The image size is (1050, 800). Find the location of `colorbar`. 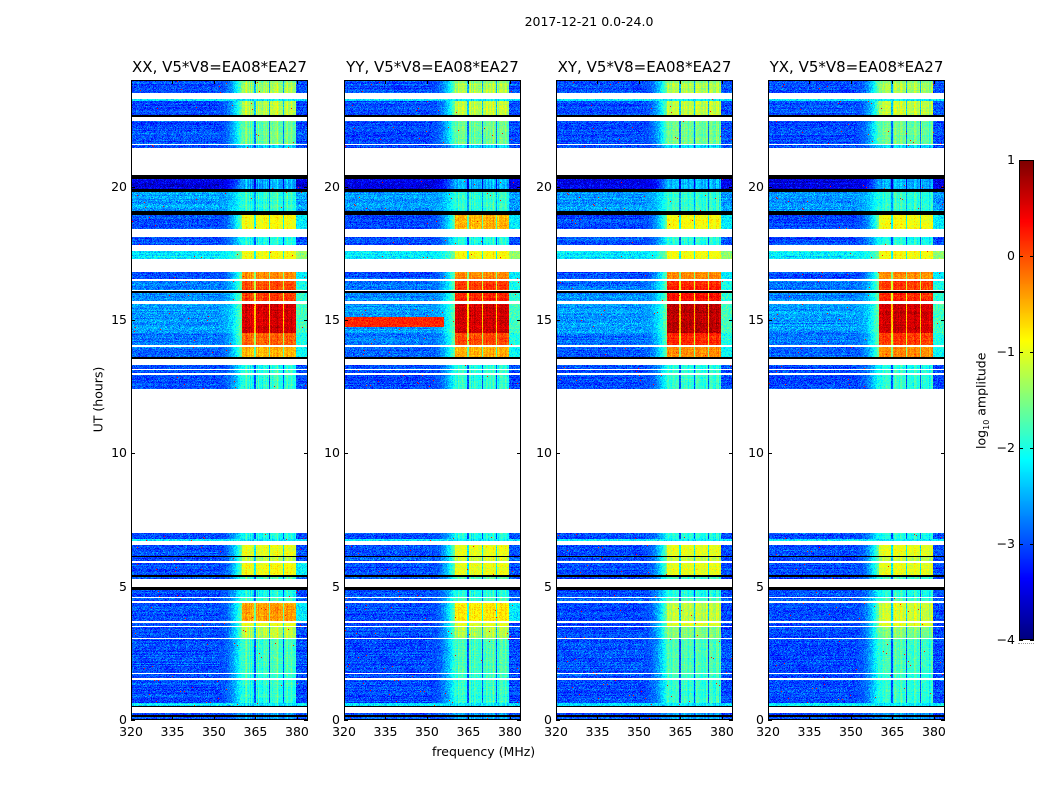

colorbar is located at coordinates (1026, 400).